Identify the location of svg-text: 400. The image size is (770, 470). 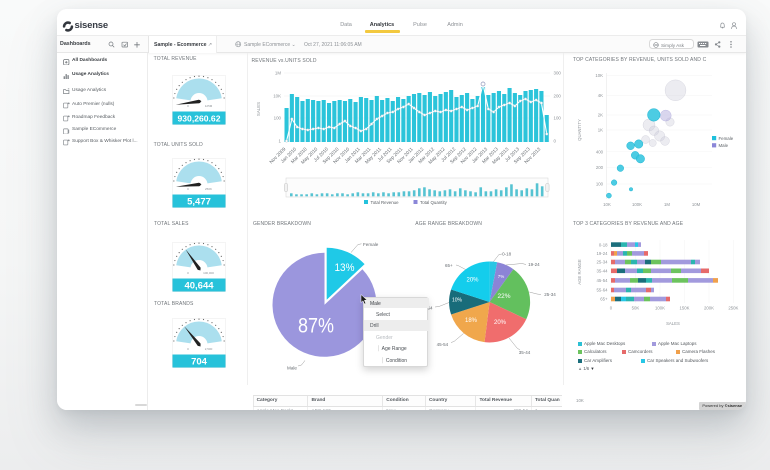
(600, 151).